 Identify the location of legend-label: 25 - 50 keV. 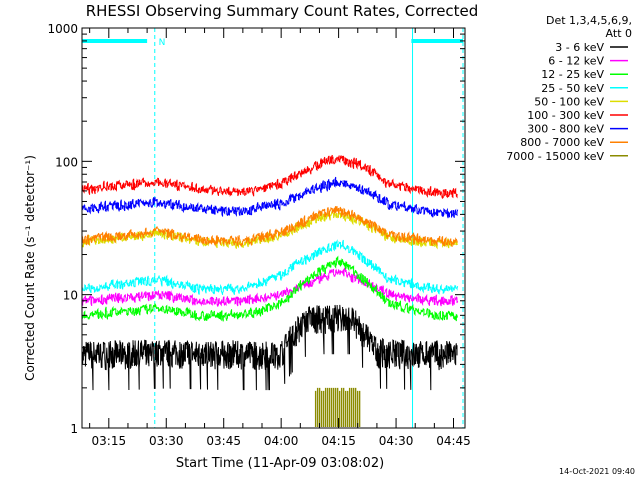
(572, 88).